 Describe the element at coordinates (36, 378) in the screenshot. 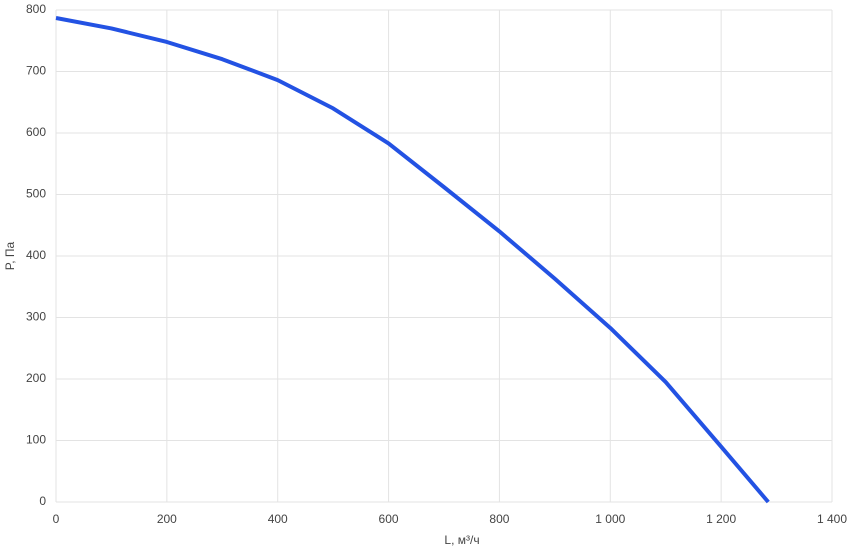

I see `y-tick-label: 200` at that location.